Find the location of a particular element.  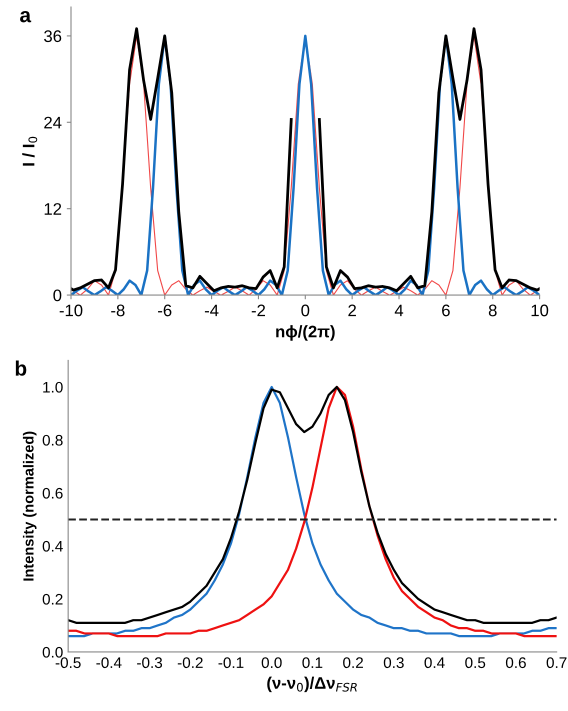

x-tick-label: -8 is located at coordinates (118, 310).